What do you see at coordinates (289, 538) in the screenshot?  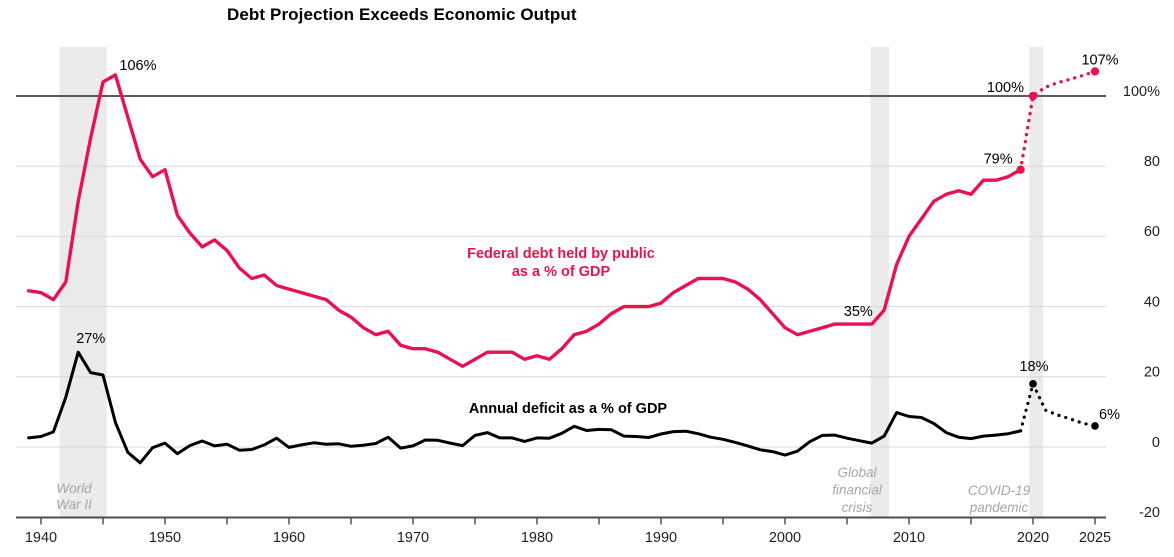 I see `x-tick-label: 1960` at bounding box center [289, 538].